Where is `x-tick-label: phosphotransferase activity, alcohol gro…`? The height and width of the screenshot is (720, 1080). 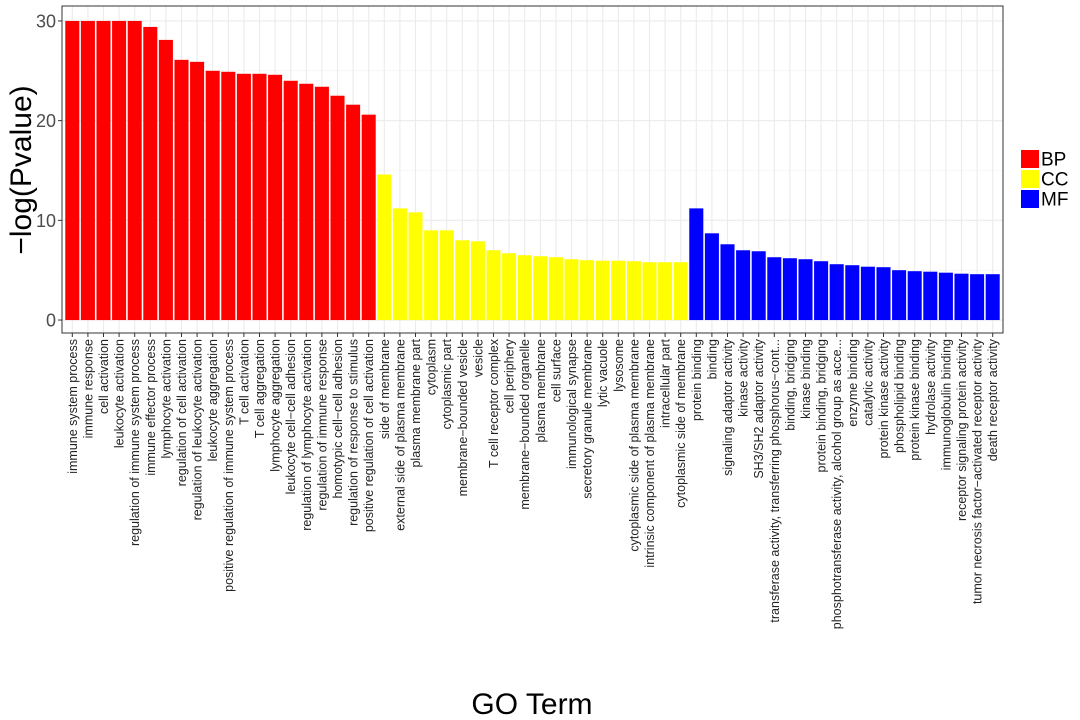 x-tick-label: phosphotransferase activity, alcohol gro… is located at coordinates (837, 484).